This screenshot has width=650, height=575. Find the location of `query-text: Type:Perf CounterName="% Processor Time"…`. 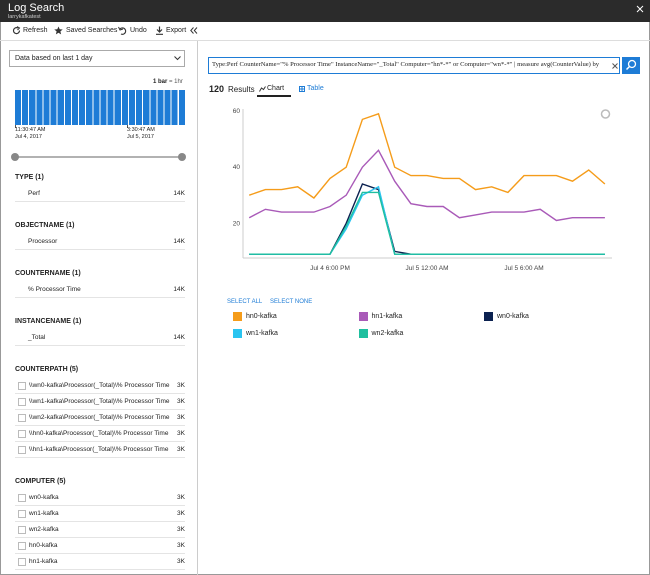

query-text: Type:Perf CounterName="% Processor Time"… is located at coordinates (406, 64).